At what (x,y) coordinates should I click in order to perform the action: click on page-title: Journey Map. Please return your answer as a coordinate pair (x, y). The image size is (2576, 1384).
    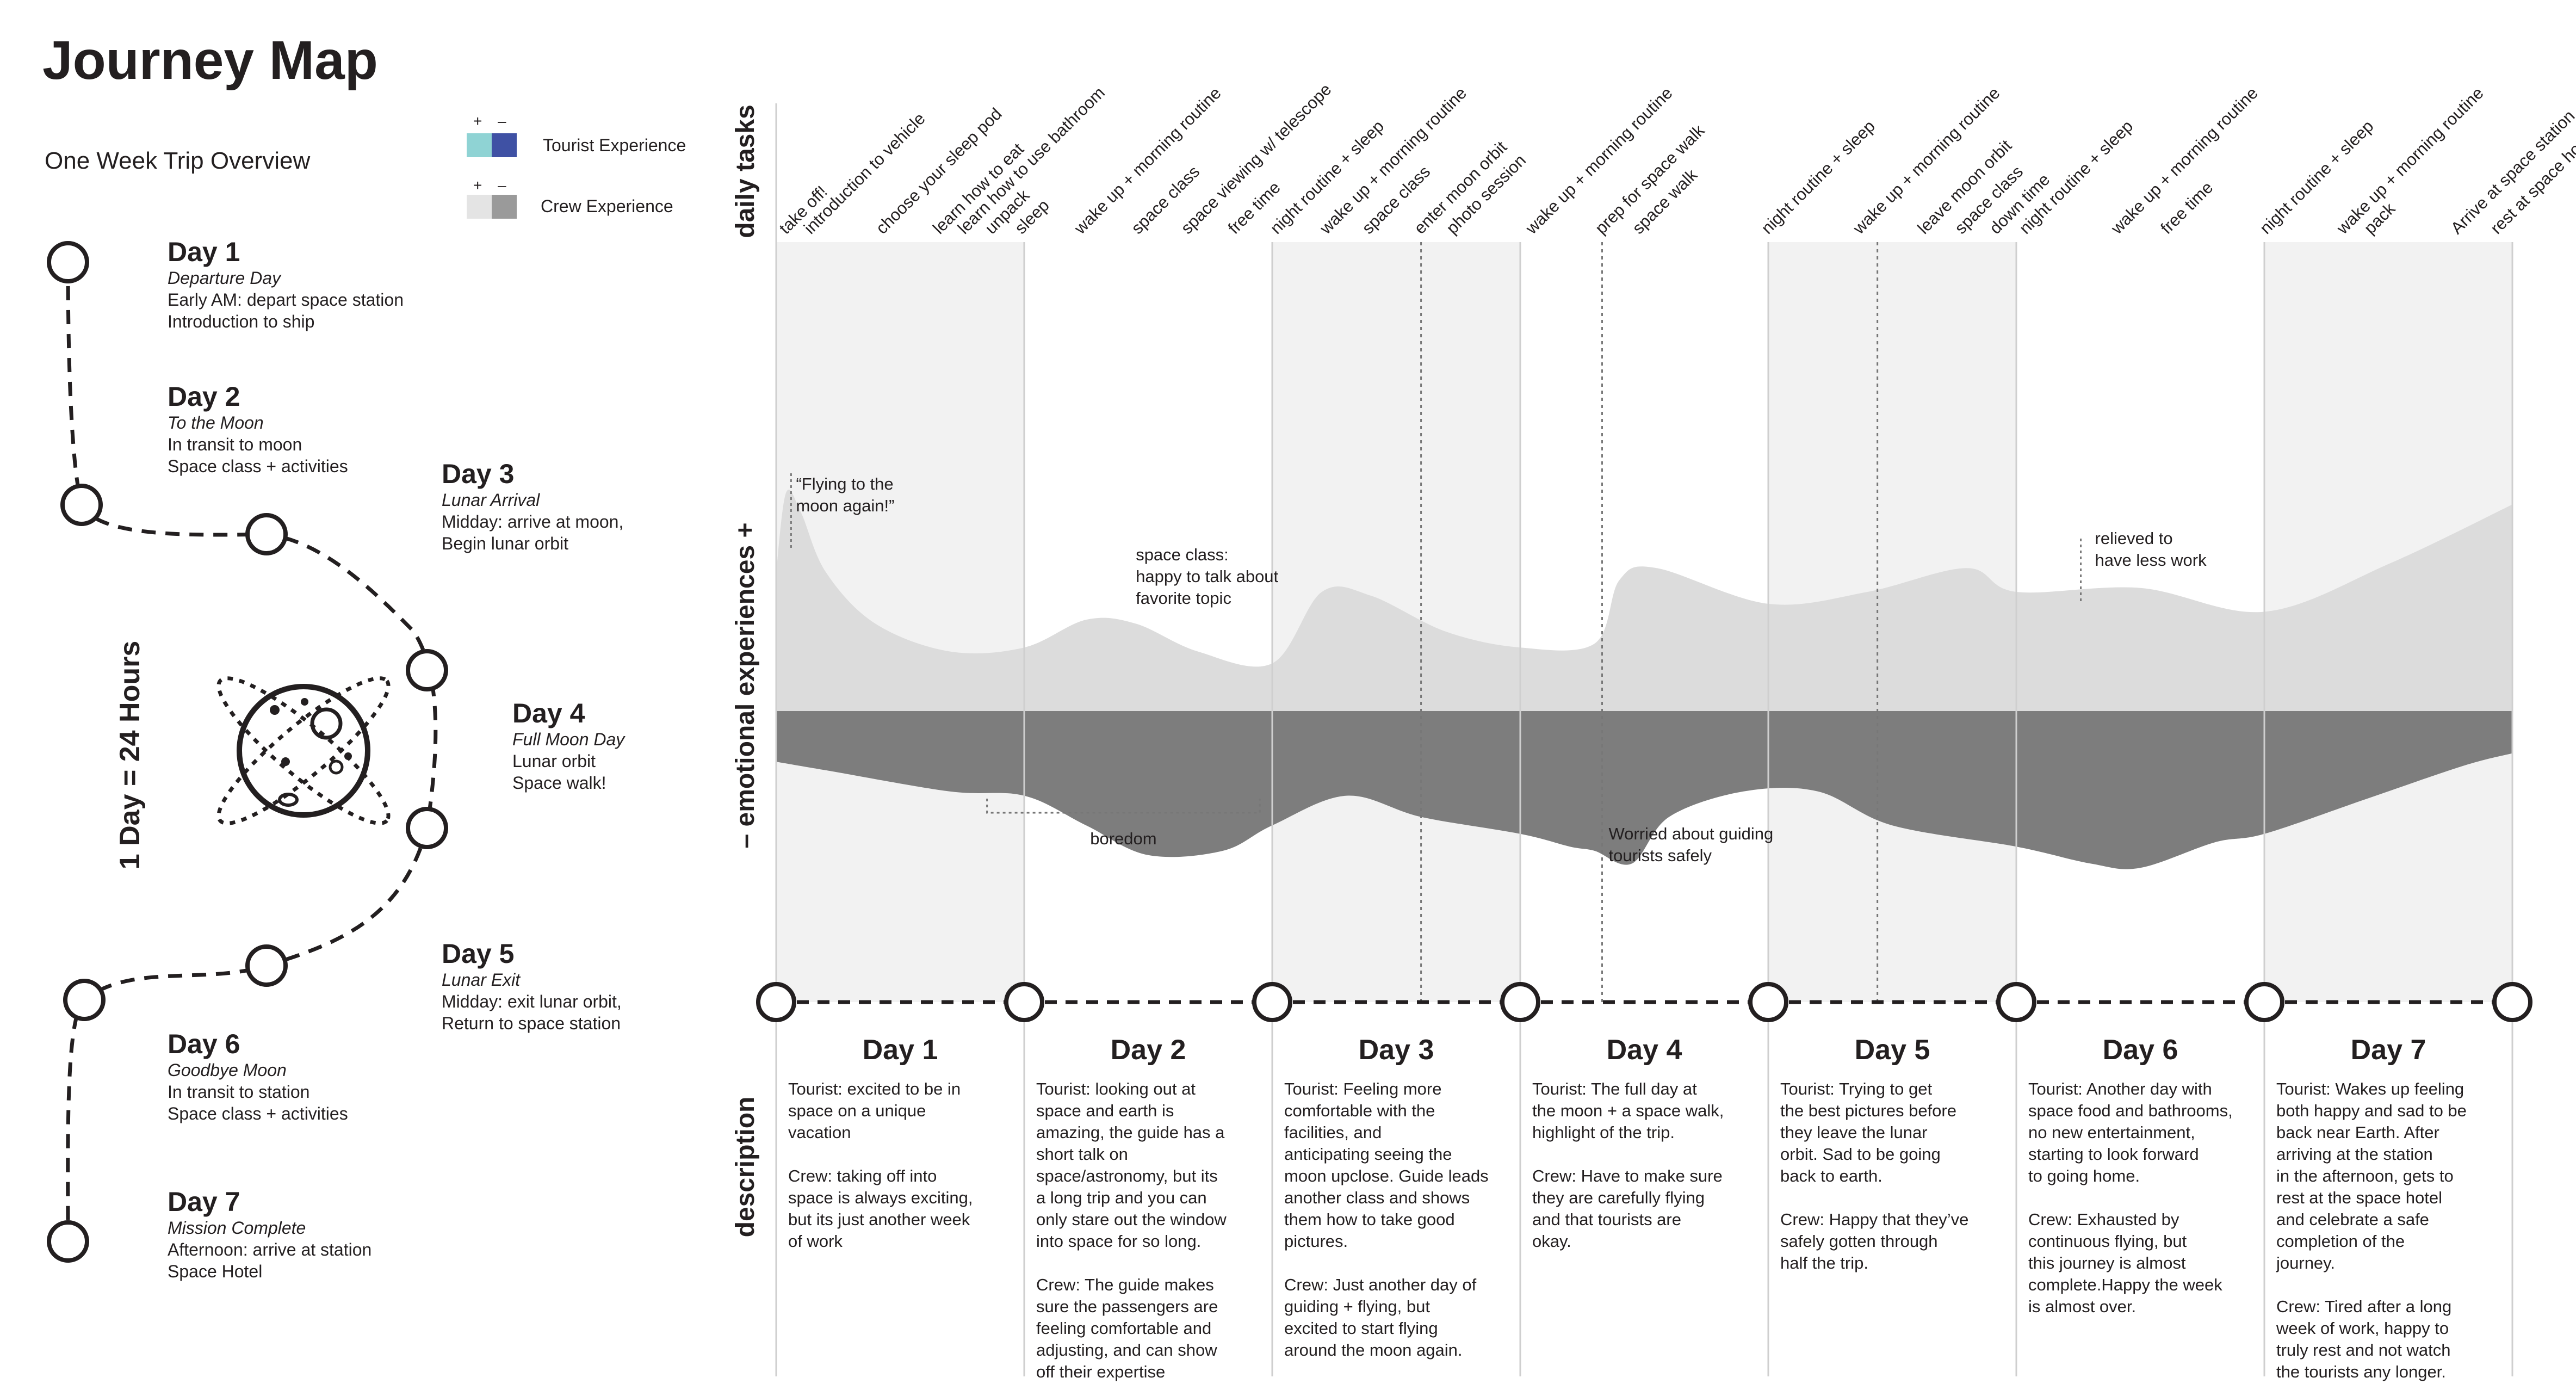
    Looking at the image, I should click on (210, 61).